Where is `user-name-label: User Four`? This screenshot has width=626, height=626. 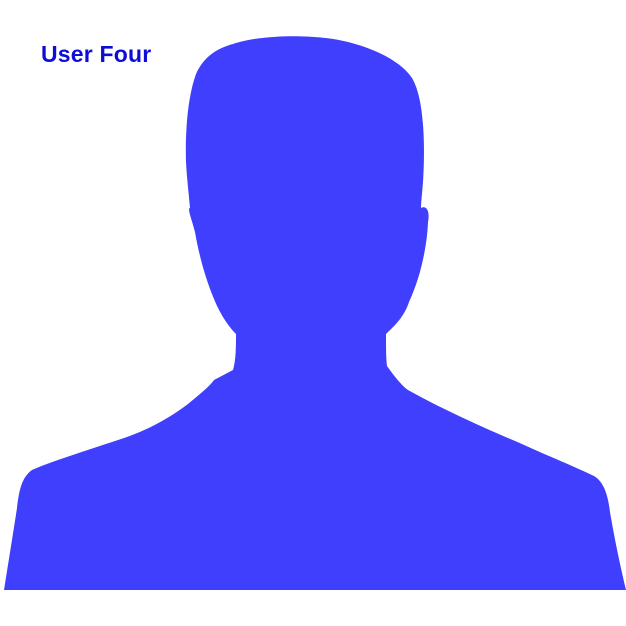
user-name-label: User Four is located at coordinates (96, 54).